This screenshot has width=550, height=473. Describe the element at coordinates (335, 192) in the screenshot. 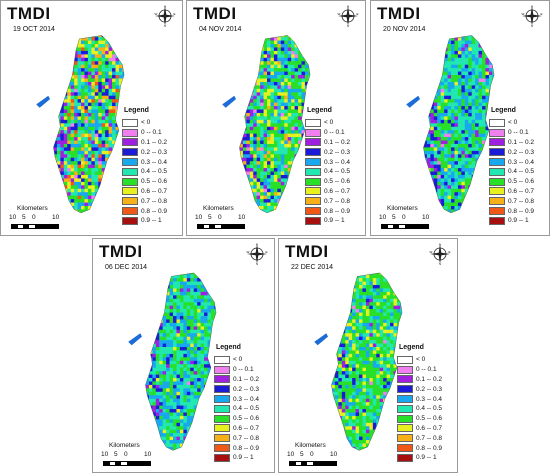

I see `legend-entry: 0.6 -- 0.7` at that location.